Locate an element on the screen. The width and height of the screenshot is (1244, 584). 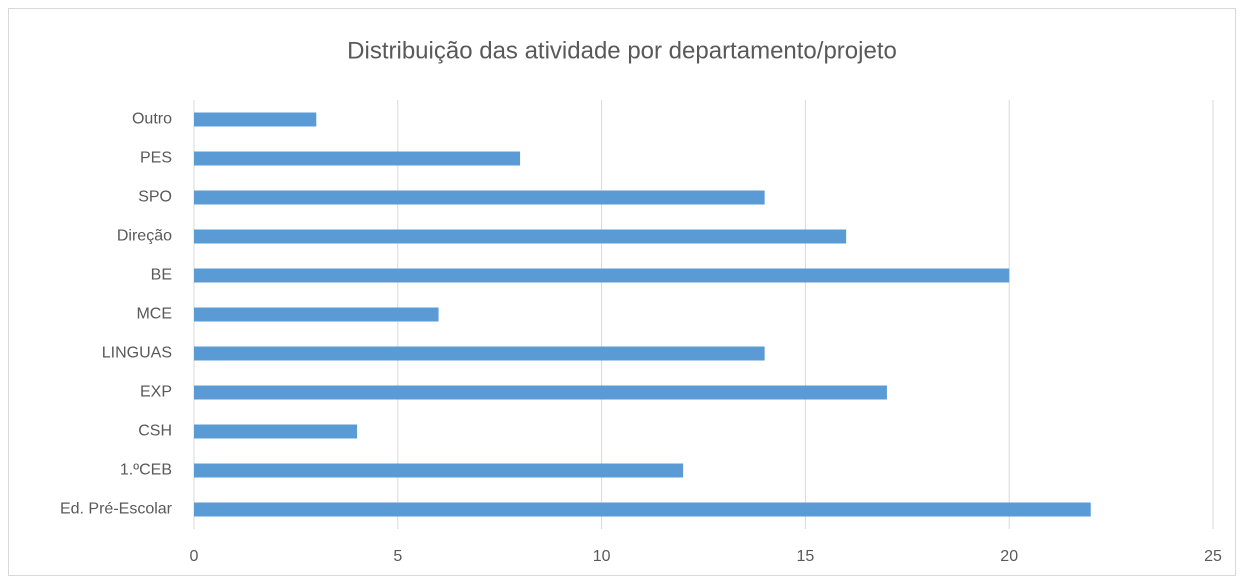
y-tick-label: 1.ºCEB is located at coordinates (146, 470).